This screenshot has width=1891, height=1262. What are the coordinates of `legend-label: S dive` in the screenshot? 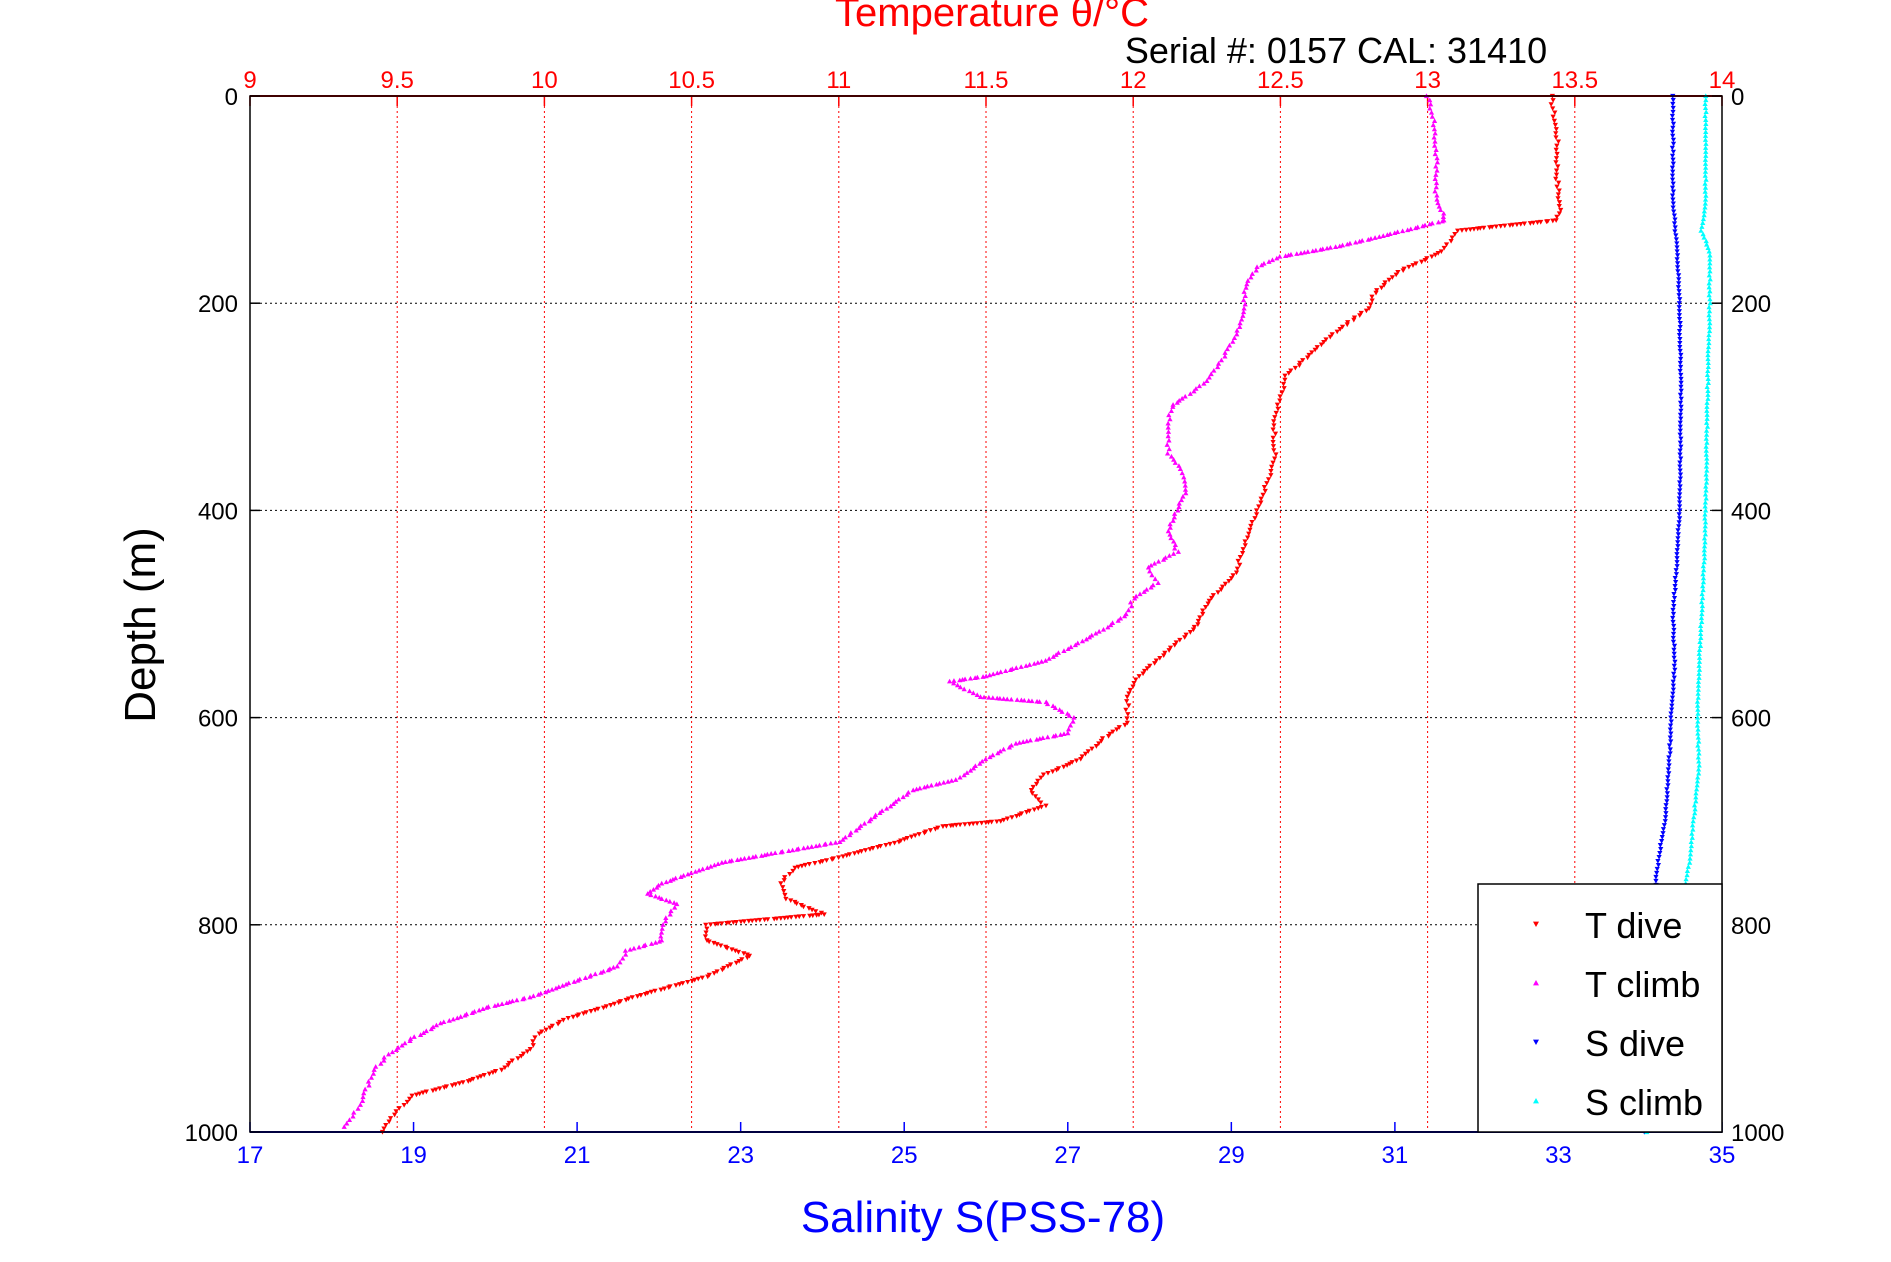 It's located at (1635, 1043).